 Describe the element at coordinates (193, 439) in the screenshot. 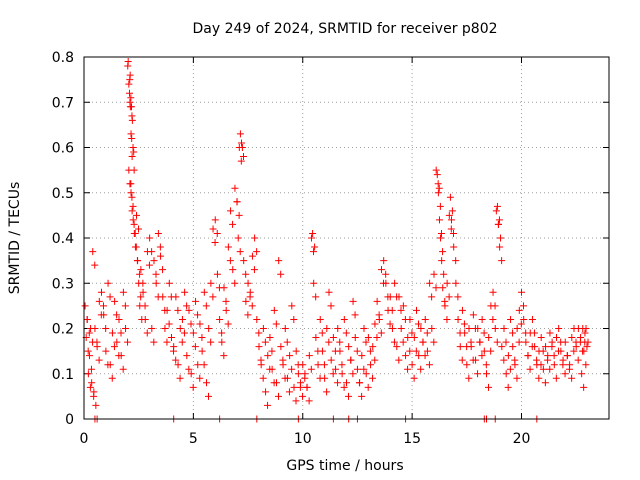

I see `x-tick-label: 5` at that location.